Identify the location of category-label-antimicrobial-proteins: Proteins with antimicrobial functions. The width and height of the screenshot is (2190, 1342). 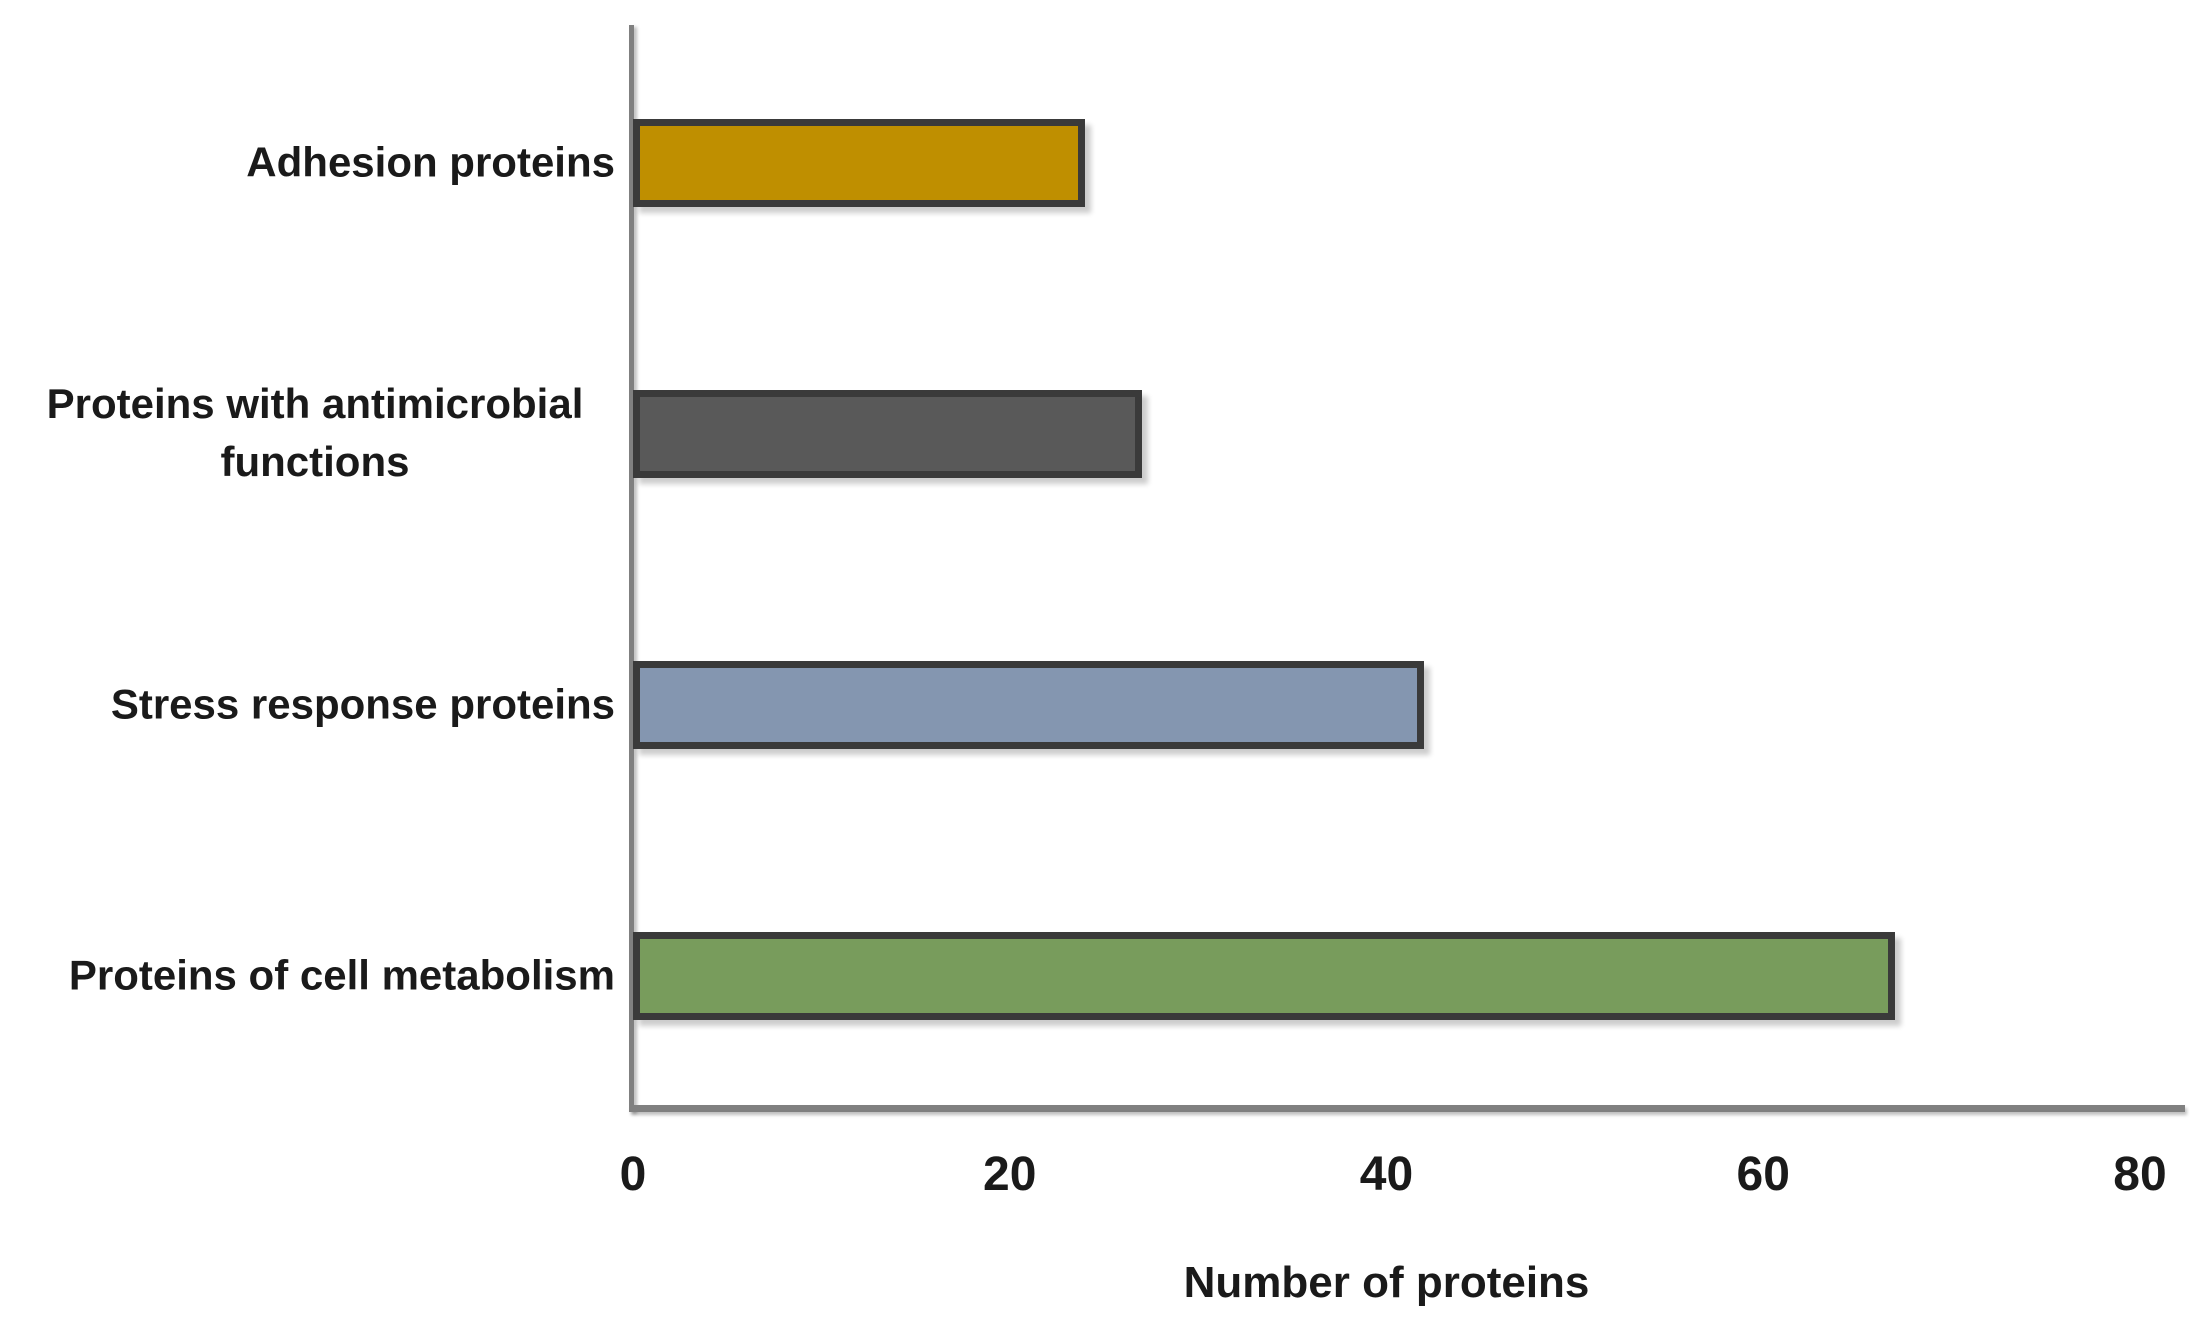
(315, 432).